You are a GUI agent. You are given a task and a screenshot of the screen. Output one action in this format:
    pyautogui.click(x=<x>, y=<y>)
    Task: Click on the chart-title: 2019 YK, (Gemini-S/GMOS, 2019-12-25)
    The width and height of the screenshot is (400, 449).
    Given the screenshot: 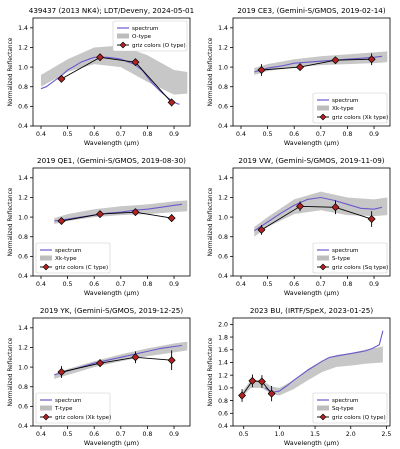 What is the action you would take?
    pyautogui.click(x=112, y=310)
    